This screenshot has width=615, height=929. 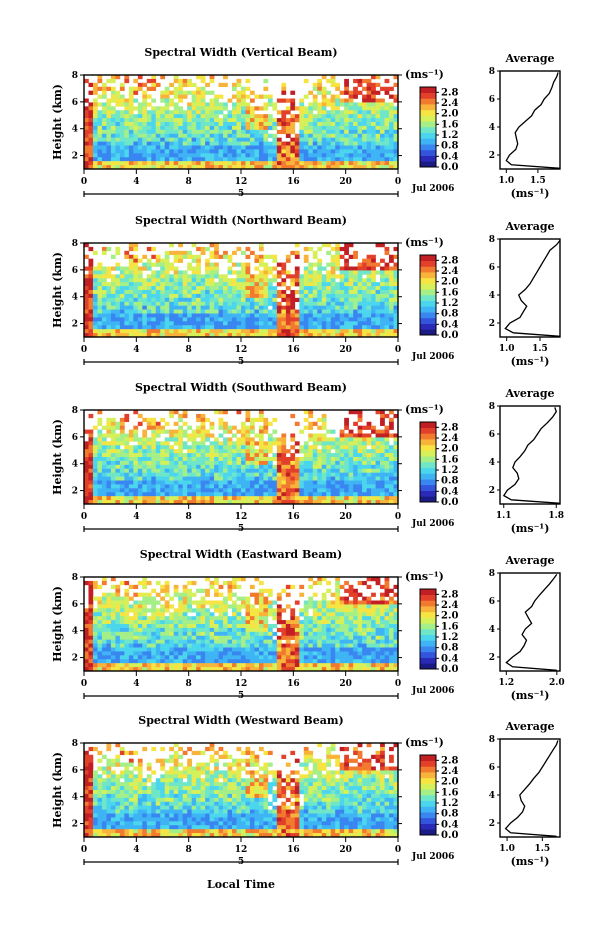 What do you see at coordinates (506, 683) in the screenshot?
I see `average-x-tick-label: 1.2` at bounding box center [506, 683].